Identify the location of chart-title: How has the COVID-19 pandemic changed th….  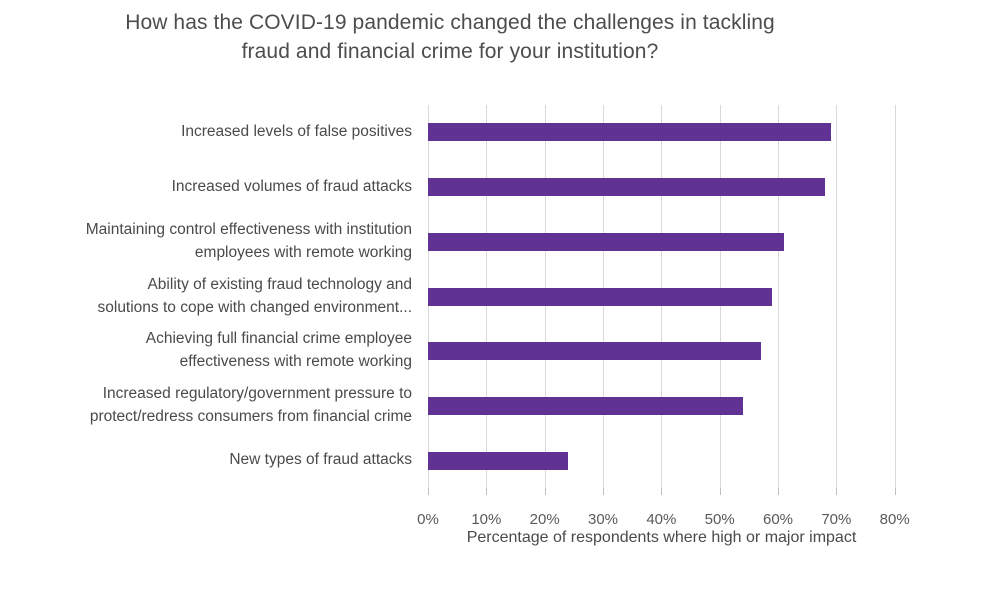
(450, 37).